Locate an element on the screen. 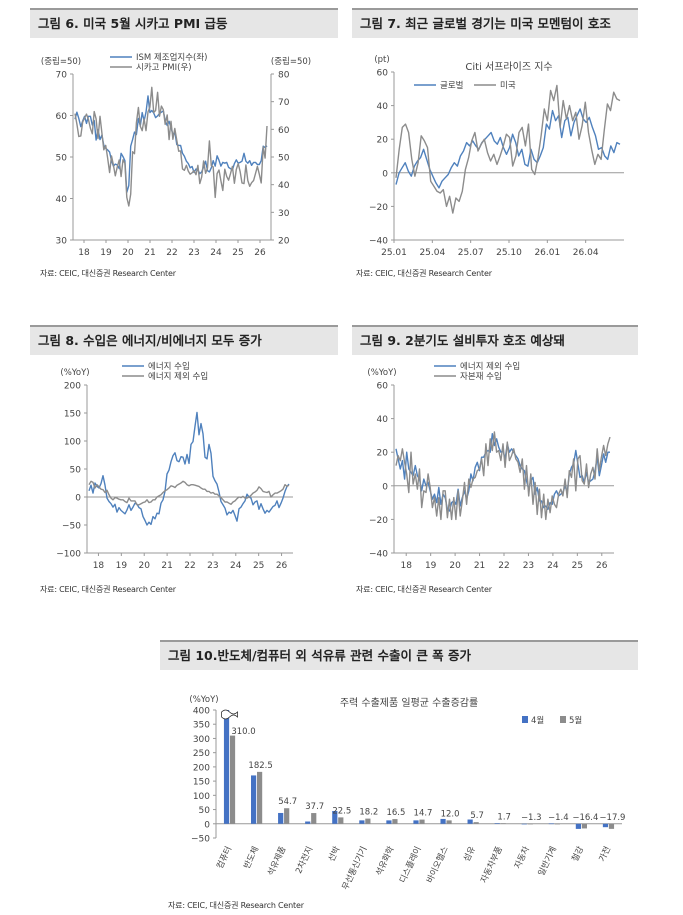 The width and height of the screenshot is (683, 915). y-tick-label: −20 is located at coordinates (378, 208).